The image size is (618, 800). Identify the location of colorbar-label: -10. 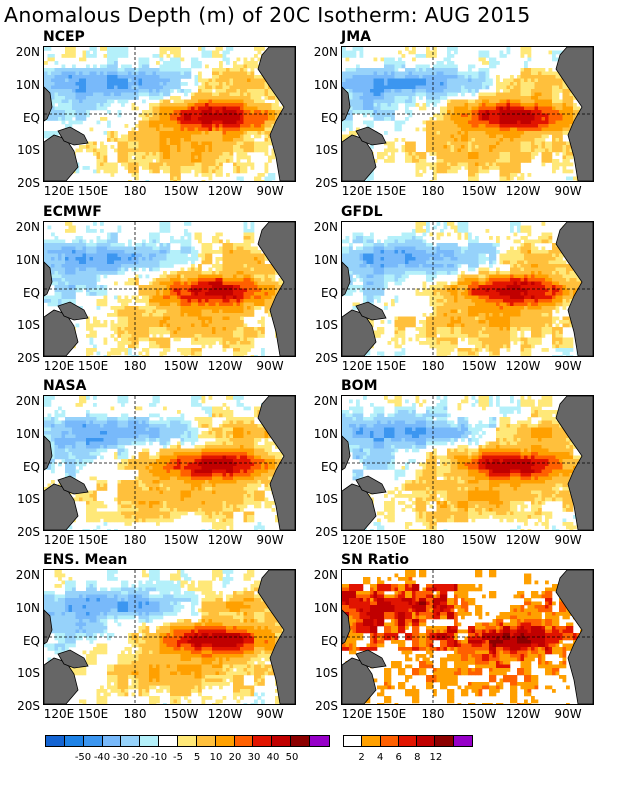
(159, 757).